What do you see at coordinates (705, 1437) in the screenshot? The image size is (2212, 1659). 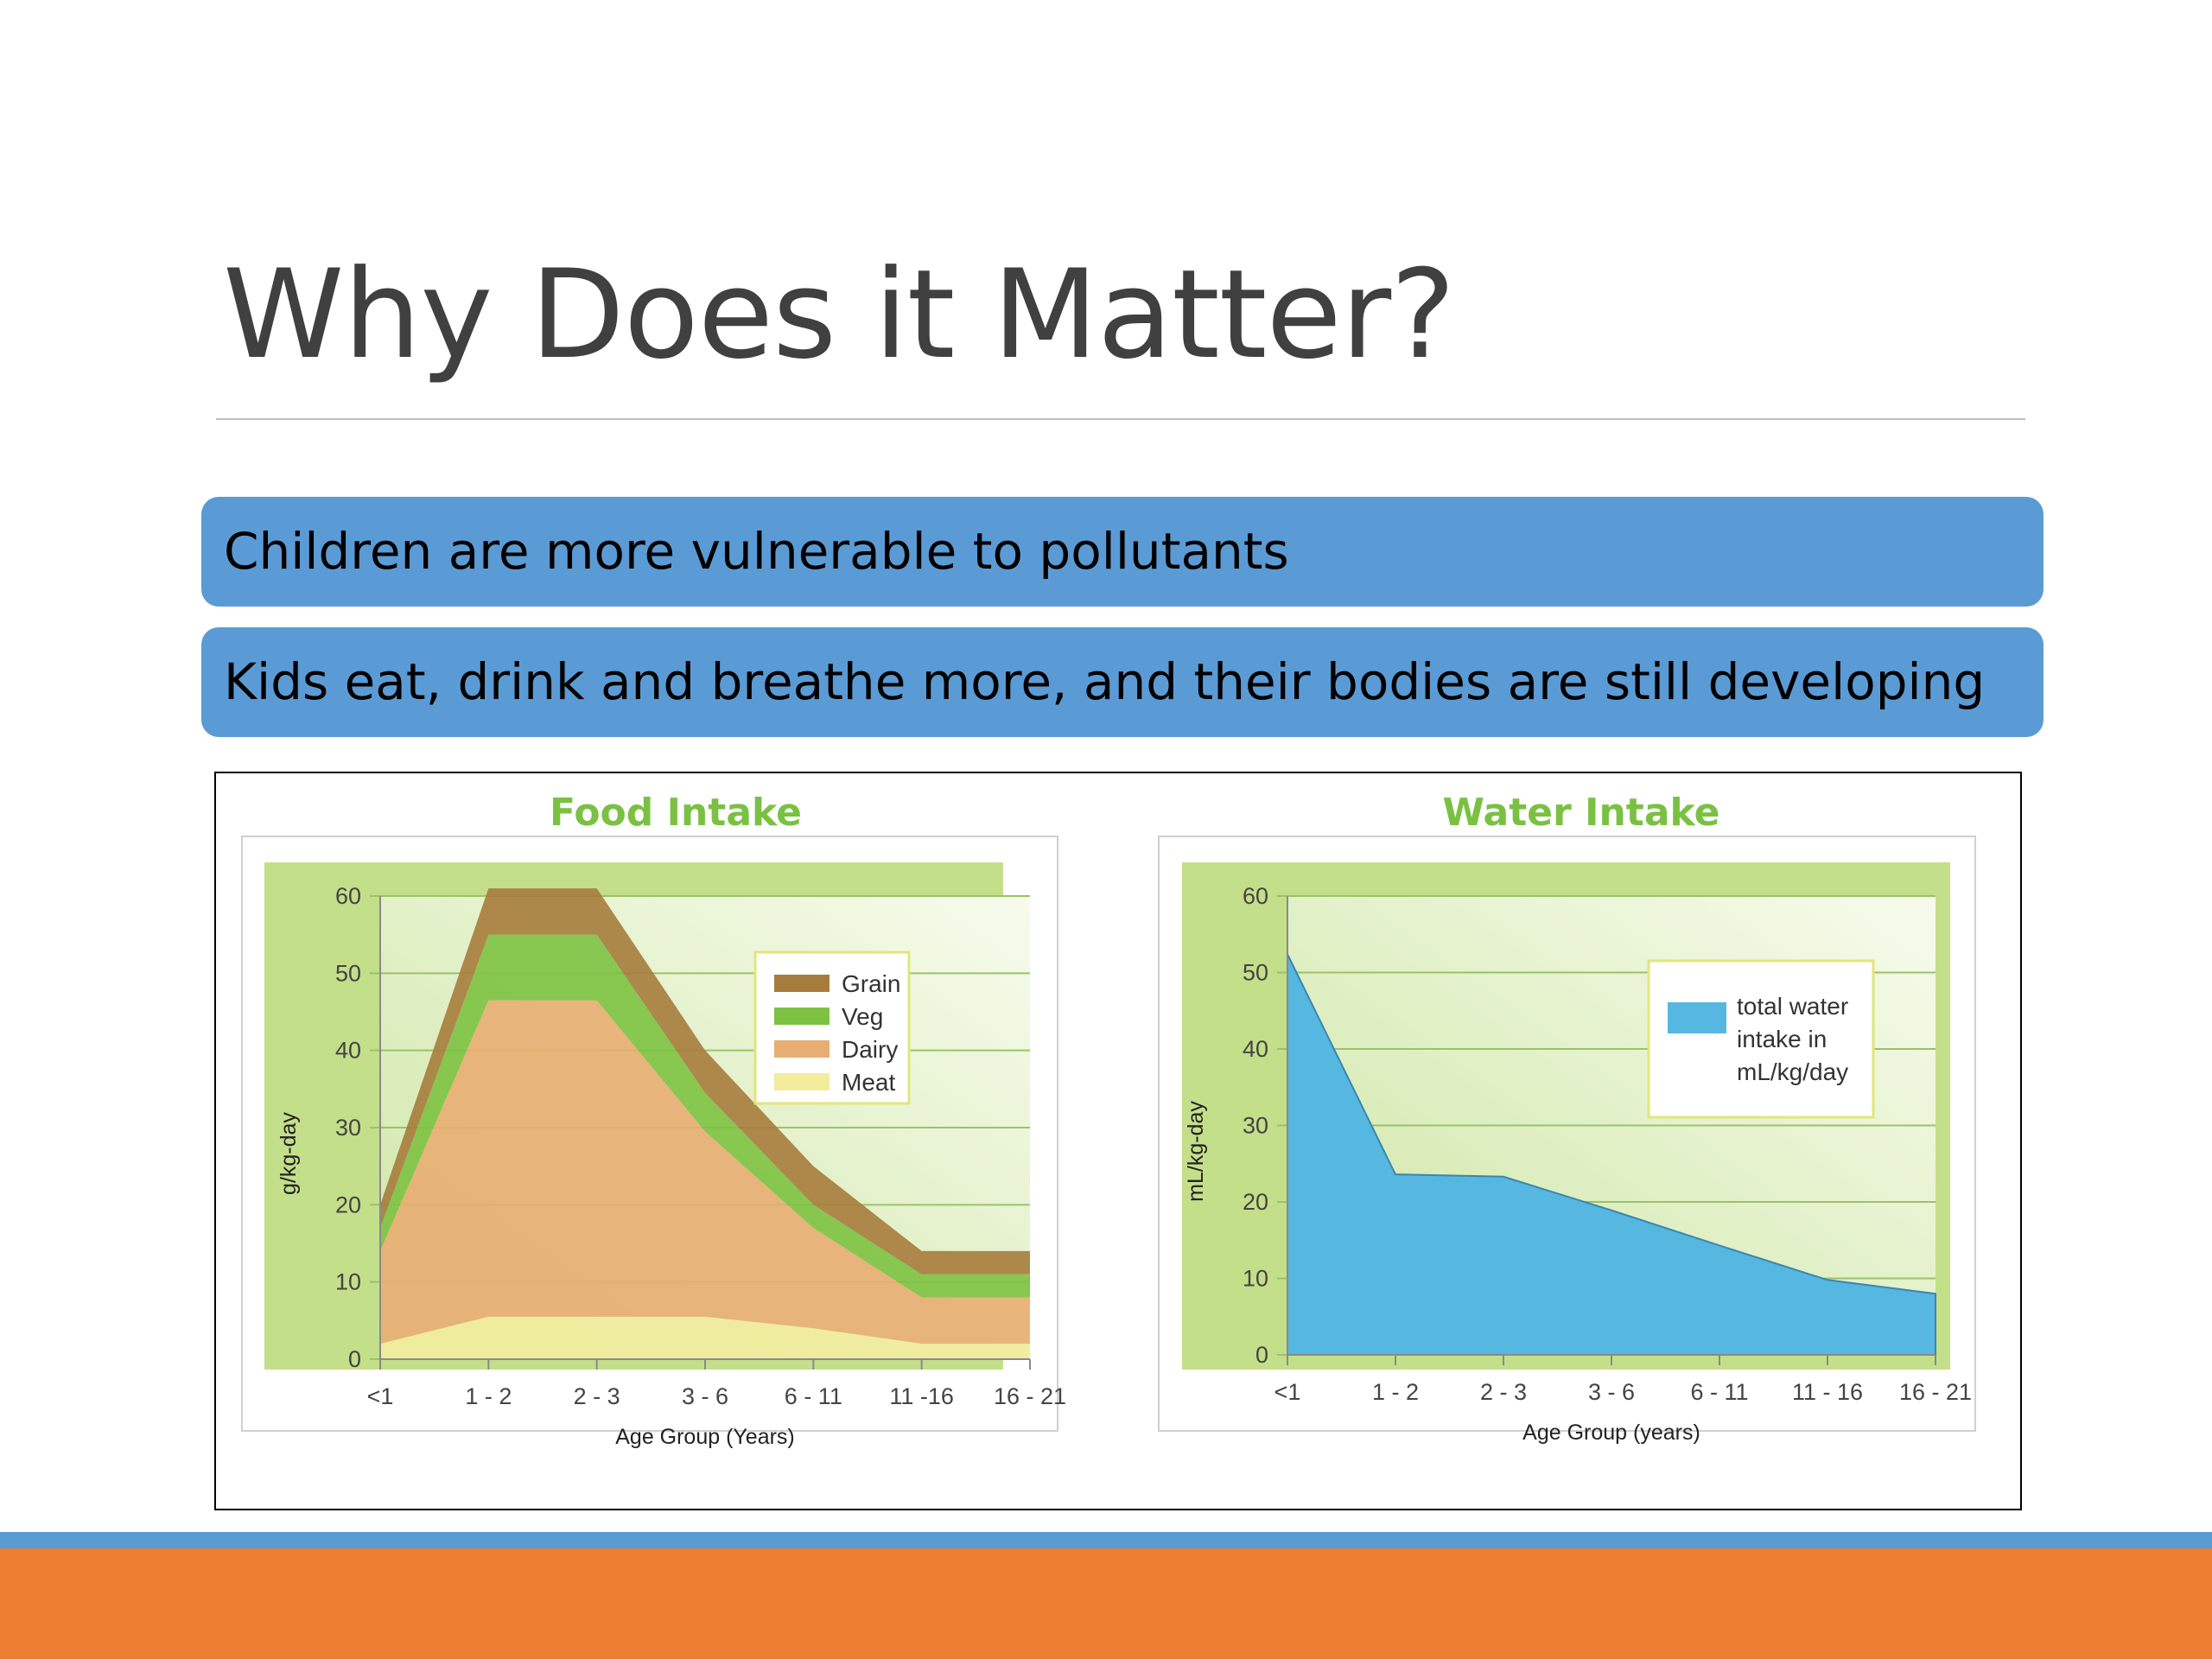 I see `food-x-axis-label: Age Group (Years)` at bounding box center [705, 1437].